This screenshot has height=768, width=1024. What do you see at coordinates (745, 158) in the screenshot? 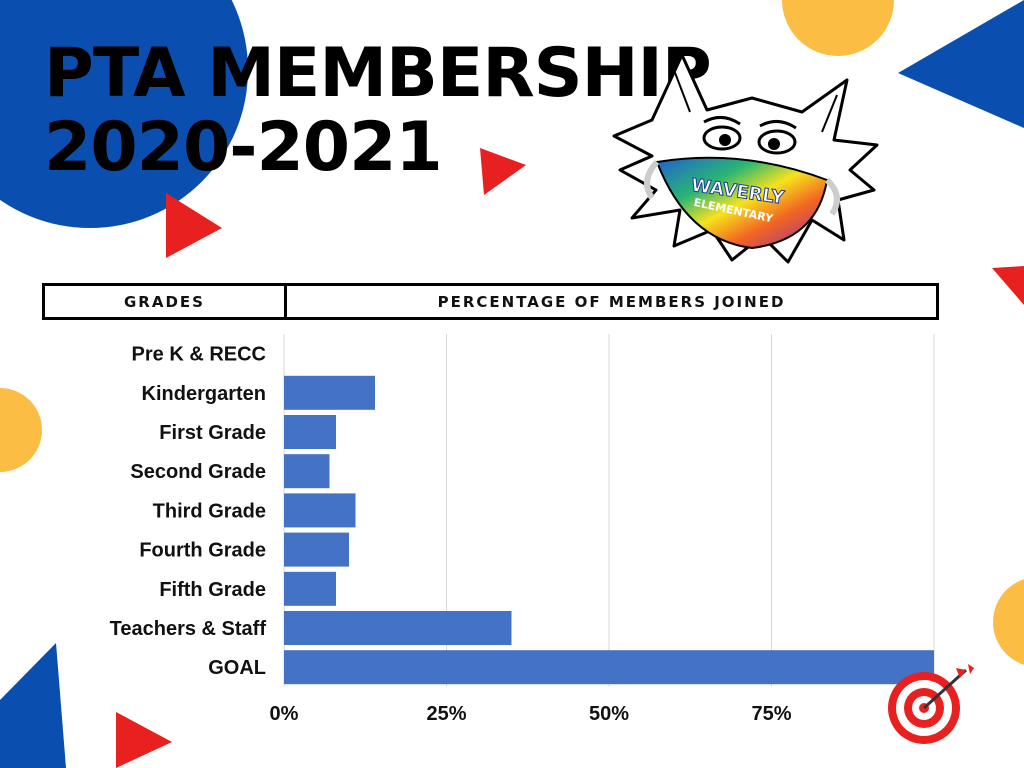
I see `wolf-mascot-image: WAVERLY ELEMENTARY` at bounding box center [745, 158].